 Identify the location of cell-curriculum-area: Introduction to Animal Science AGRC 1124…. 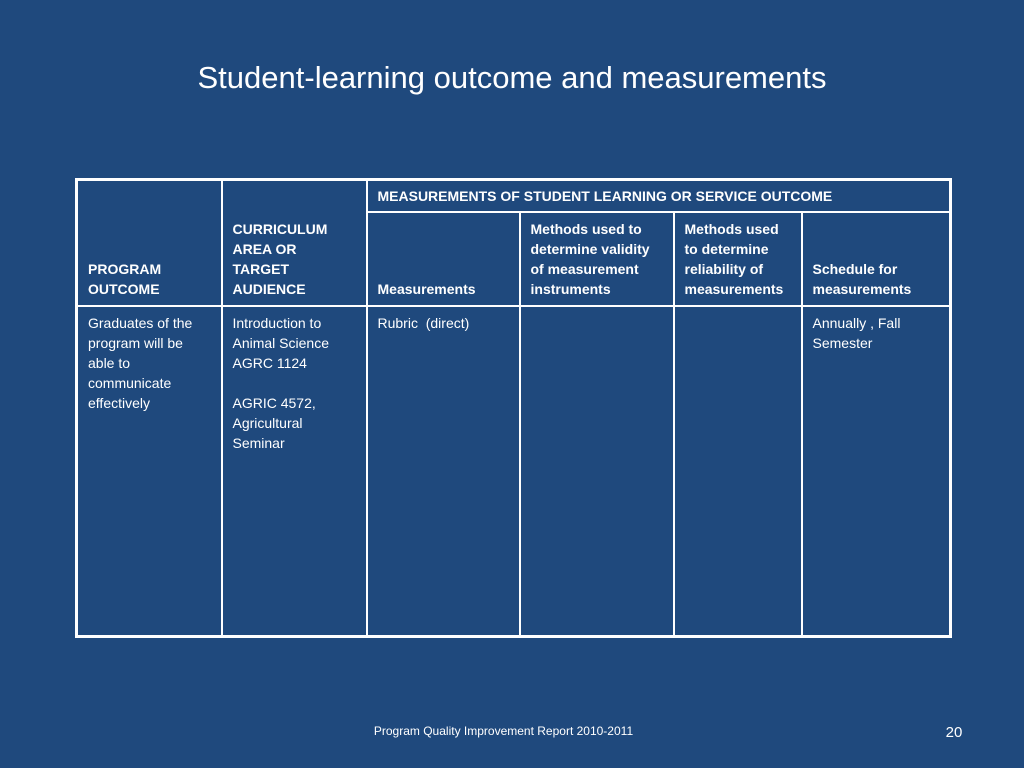
(294, 471).